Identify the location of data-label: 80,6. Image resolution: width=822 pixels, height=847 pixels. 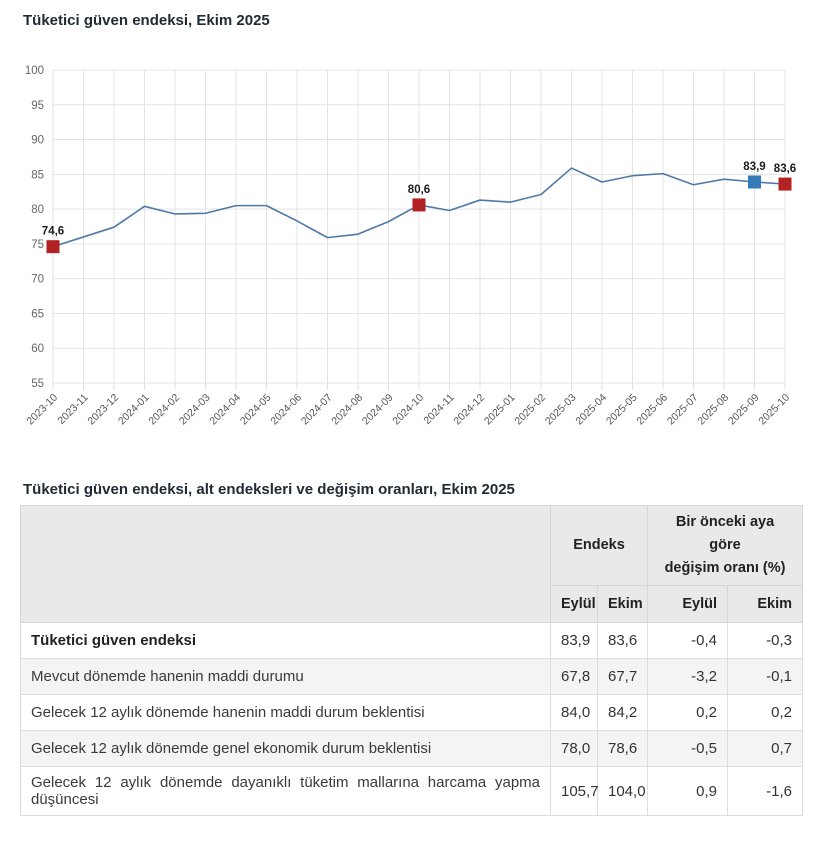
(419, 190).